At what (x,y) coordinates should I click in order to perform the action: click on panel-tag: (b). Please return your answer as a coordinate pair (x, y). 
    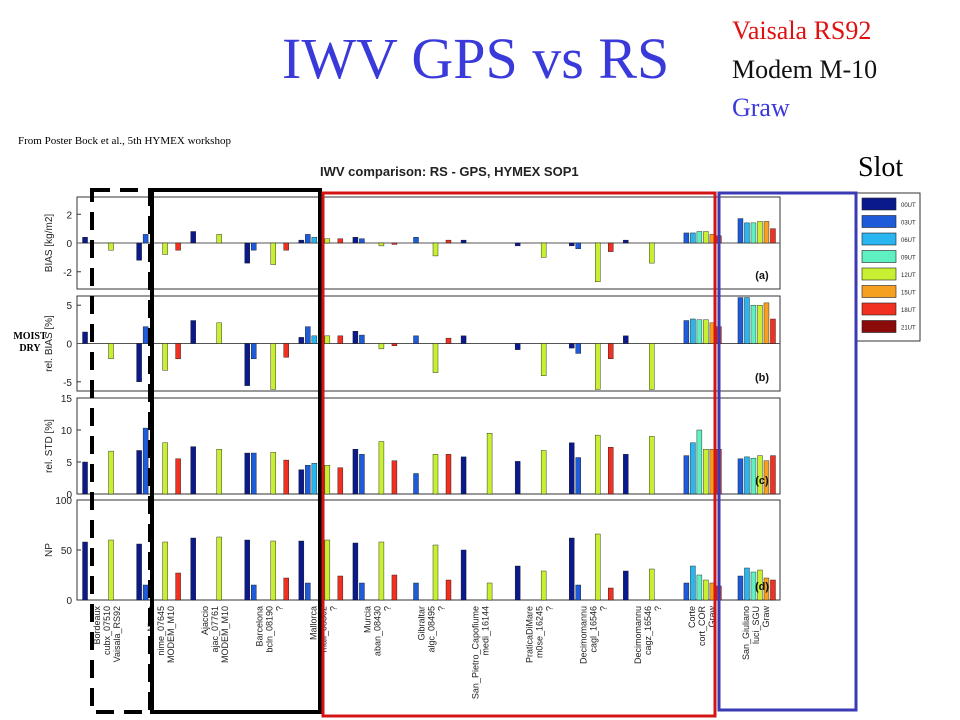
    Looking at the image, I should click on (762, 378).